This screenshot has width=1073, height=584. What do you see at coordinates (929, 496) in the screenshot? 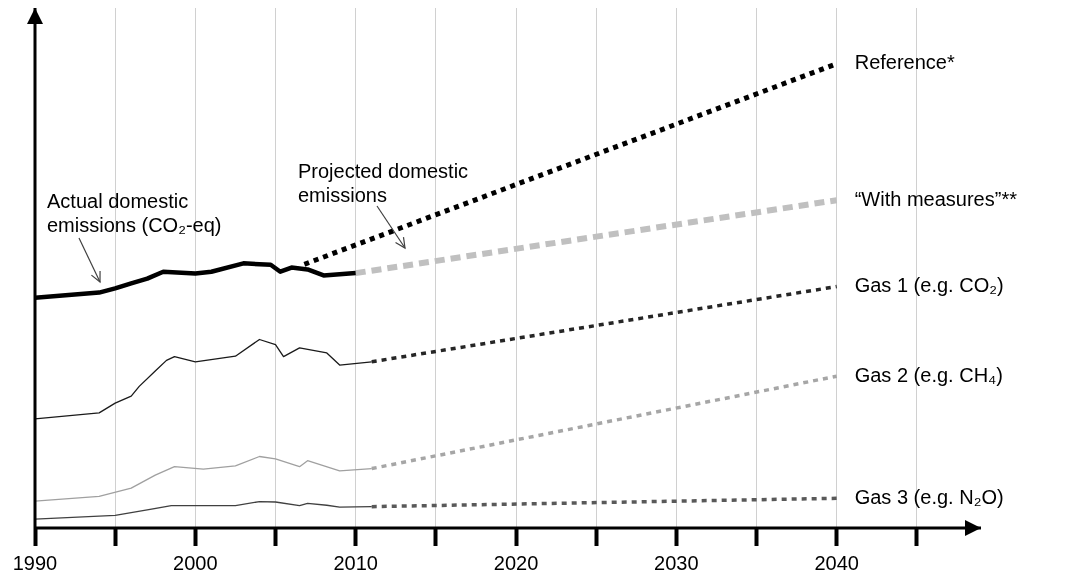
I see `series-label: Gas 3 (e.g. N₂O)` at bounding box center [929, 496].